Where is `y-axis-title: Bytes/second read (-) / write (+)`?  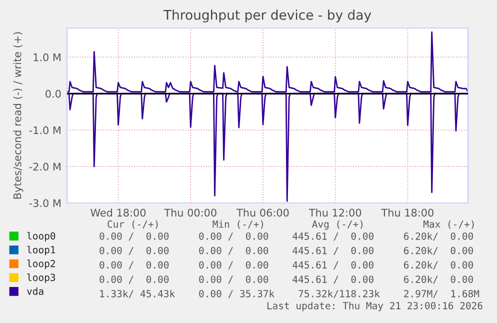
y-axis-title: Bytes/second read (-) / write (+) is located at coordinates (18, 115).